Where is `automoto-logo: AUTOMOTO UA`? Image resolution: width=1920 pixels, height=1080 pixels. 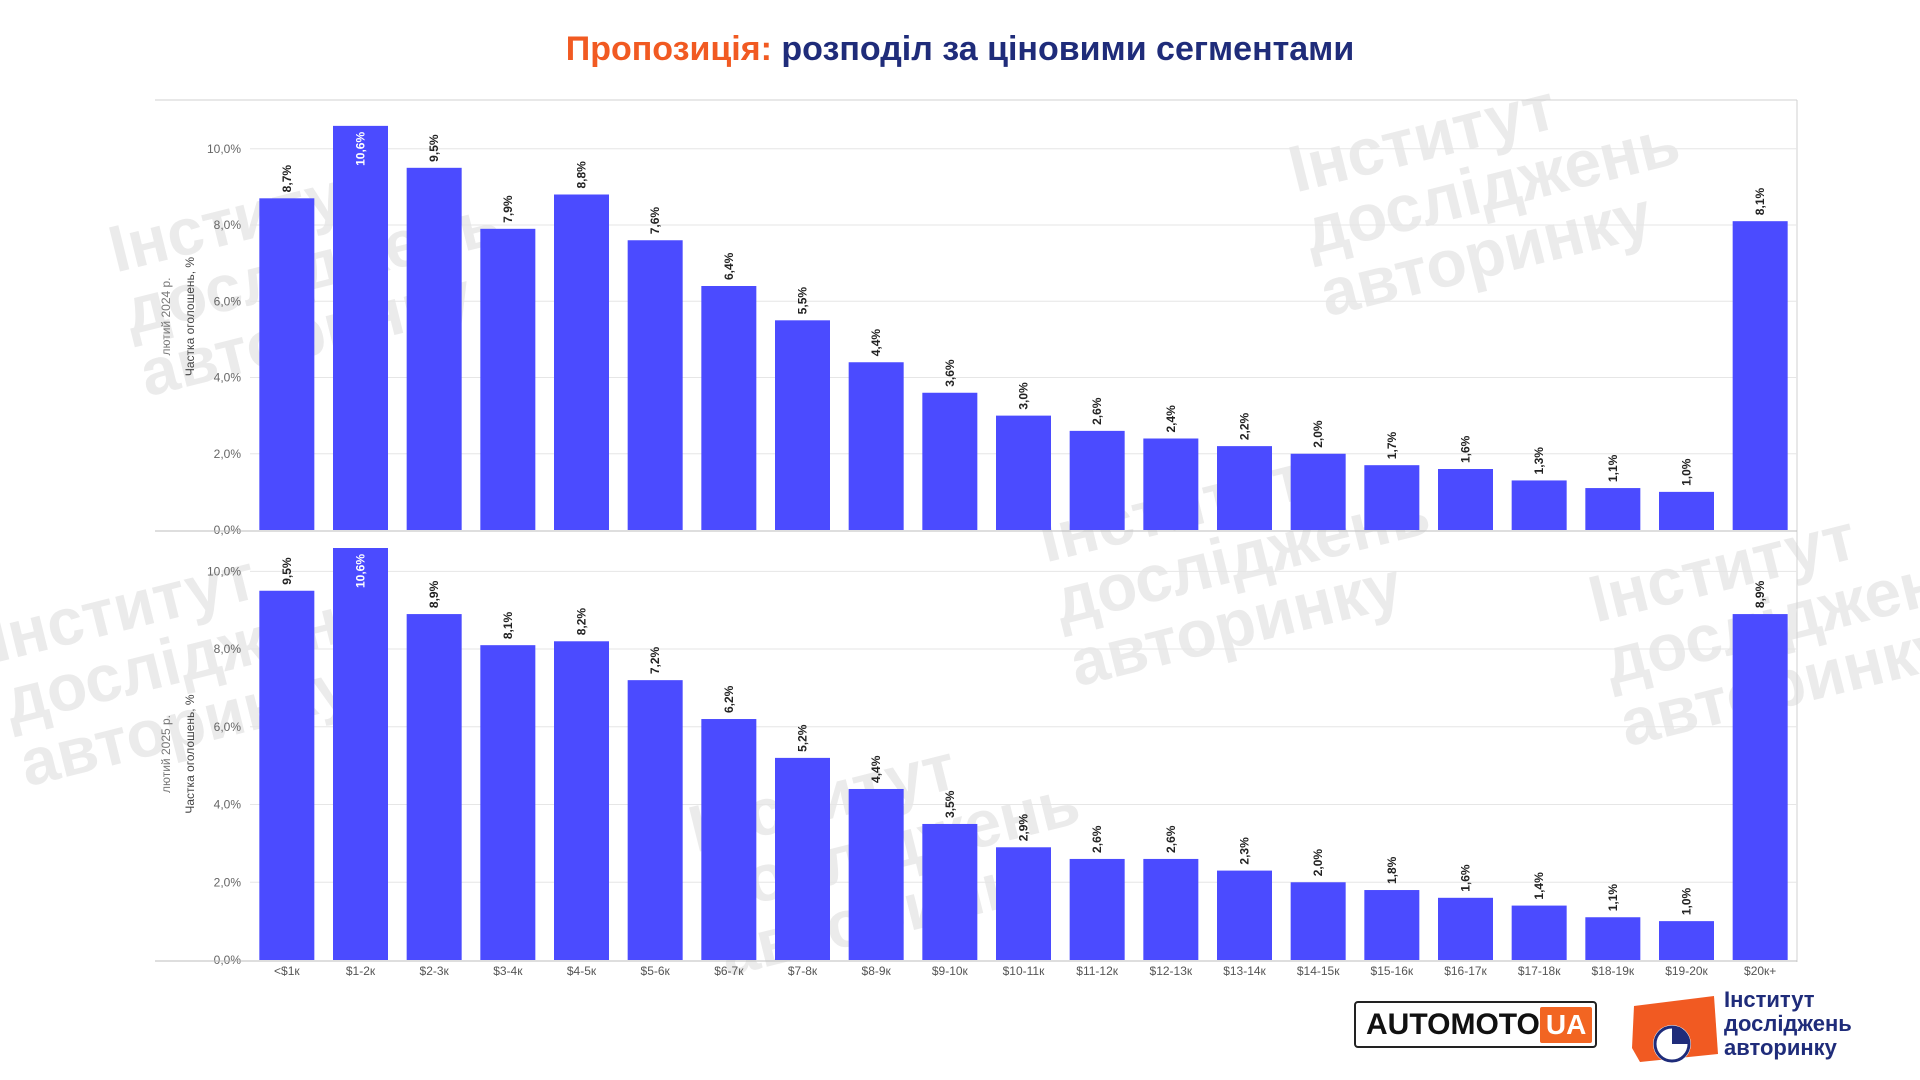
automoto-logo: AUTOMOTO UA is located at coordinates (1475, 1024).